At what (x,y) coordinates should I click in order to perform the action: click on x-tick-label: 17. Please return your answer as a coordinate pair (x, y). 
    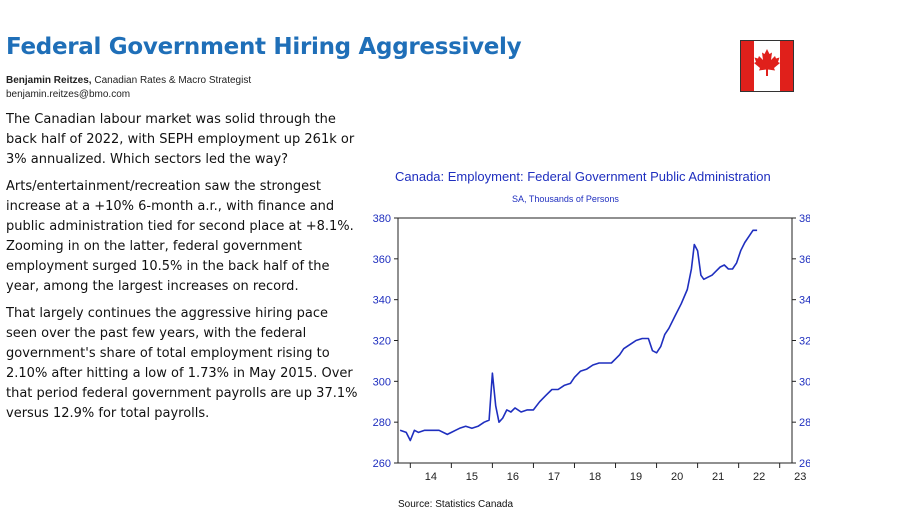
    Looking at the image, I should click on (554, 477).